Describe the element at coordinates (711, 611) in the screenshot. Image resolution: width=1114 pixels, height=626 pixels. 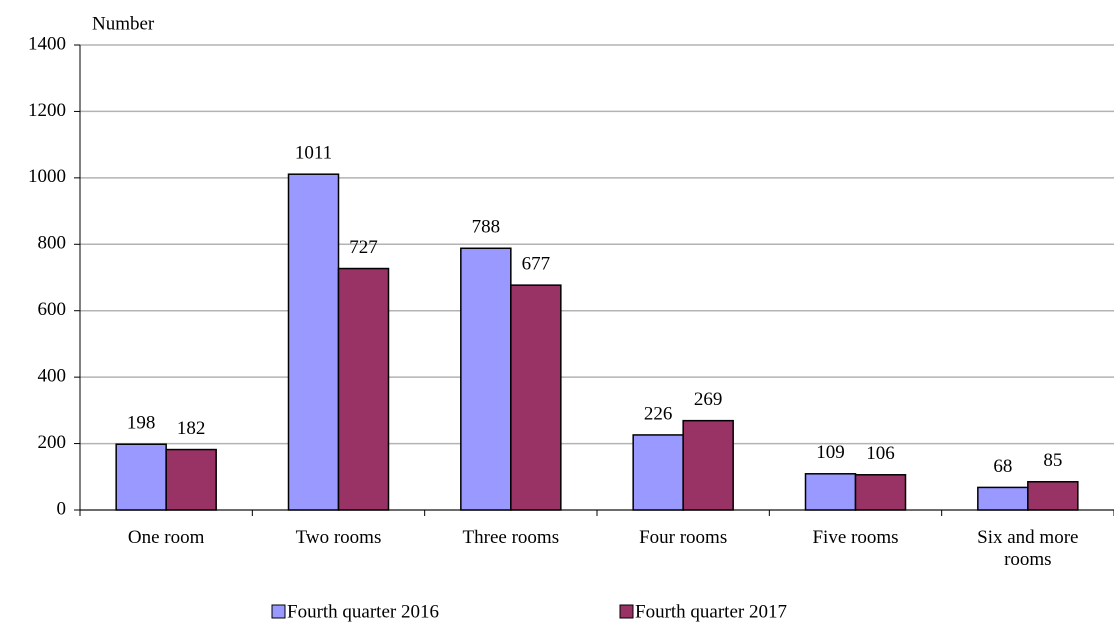
I see `legend-label: Fourth quarter 2017` at that location.